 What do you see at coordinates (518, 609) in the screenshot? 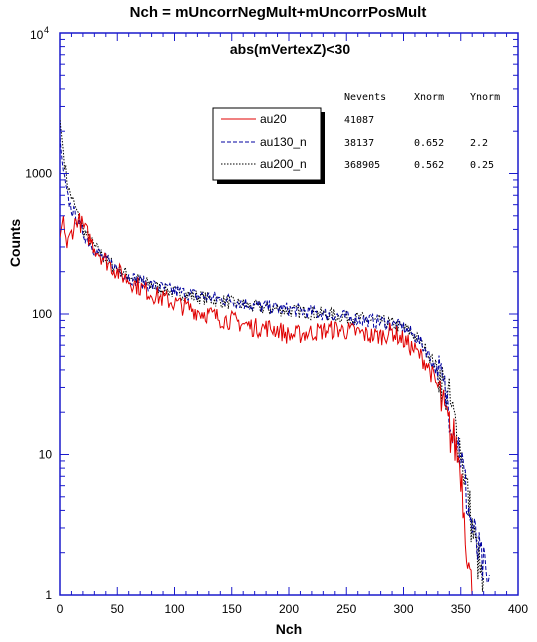
I see `x-tick-label: 400` at bounding box center [518, 609].